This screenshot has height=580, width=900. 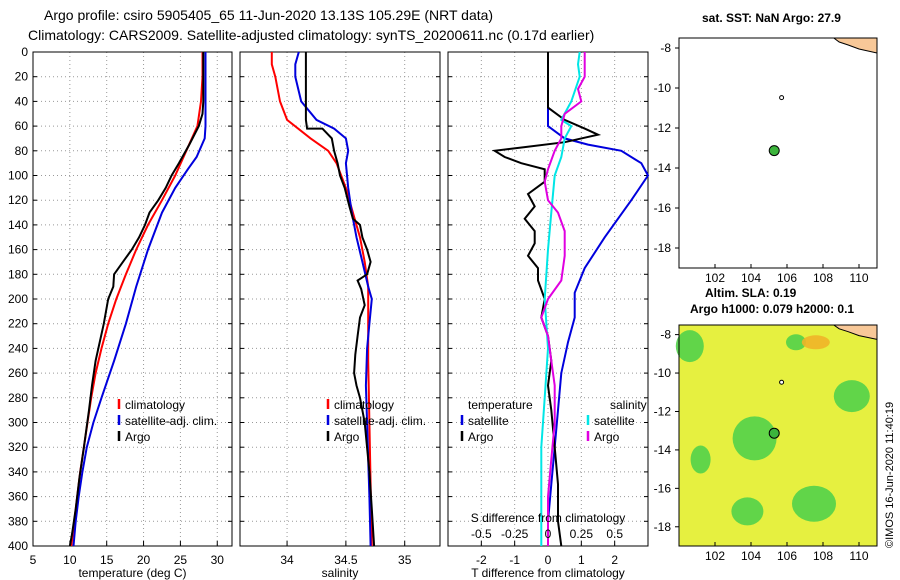 What do you see at coordinates (340, 573) in the screenshot?
I see `x-axis-label-salinity: salinity` at bounding box center [340, 573].